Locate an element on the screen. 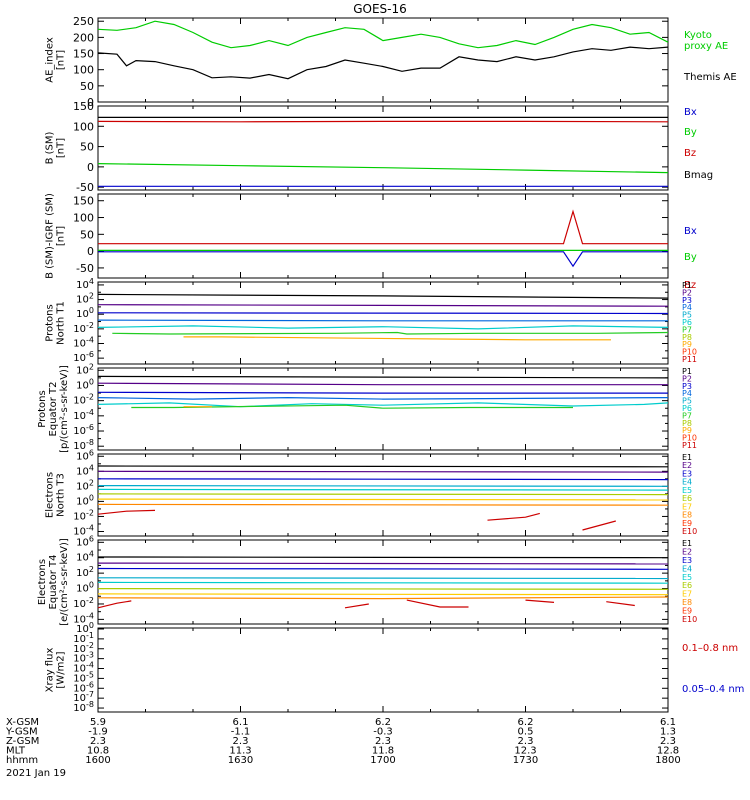 The height and width of the screenshot is (800, 750). series-by is located at coordinates (383, 168).